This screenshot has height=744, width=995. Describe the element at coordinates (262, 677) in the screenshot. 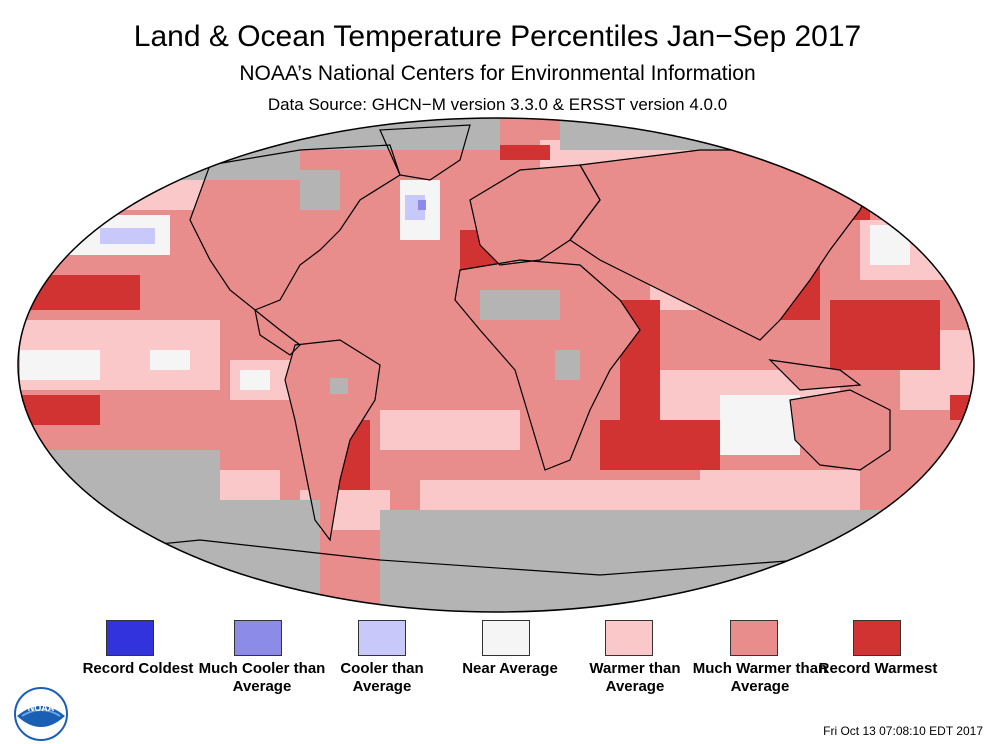

I see `legend-label-much-cooler: Much Cooler than Average` at that location.